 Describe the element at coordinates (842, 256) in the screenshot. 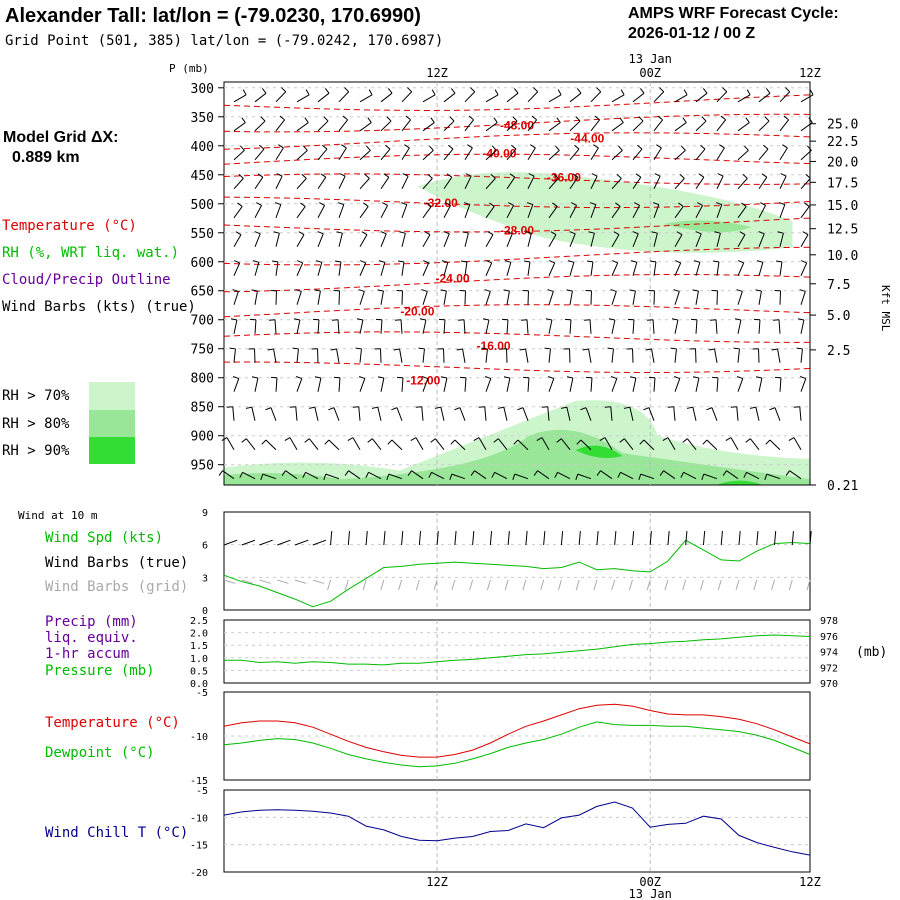

I see `kft-tick-label: 10.0` at that location.